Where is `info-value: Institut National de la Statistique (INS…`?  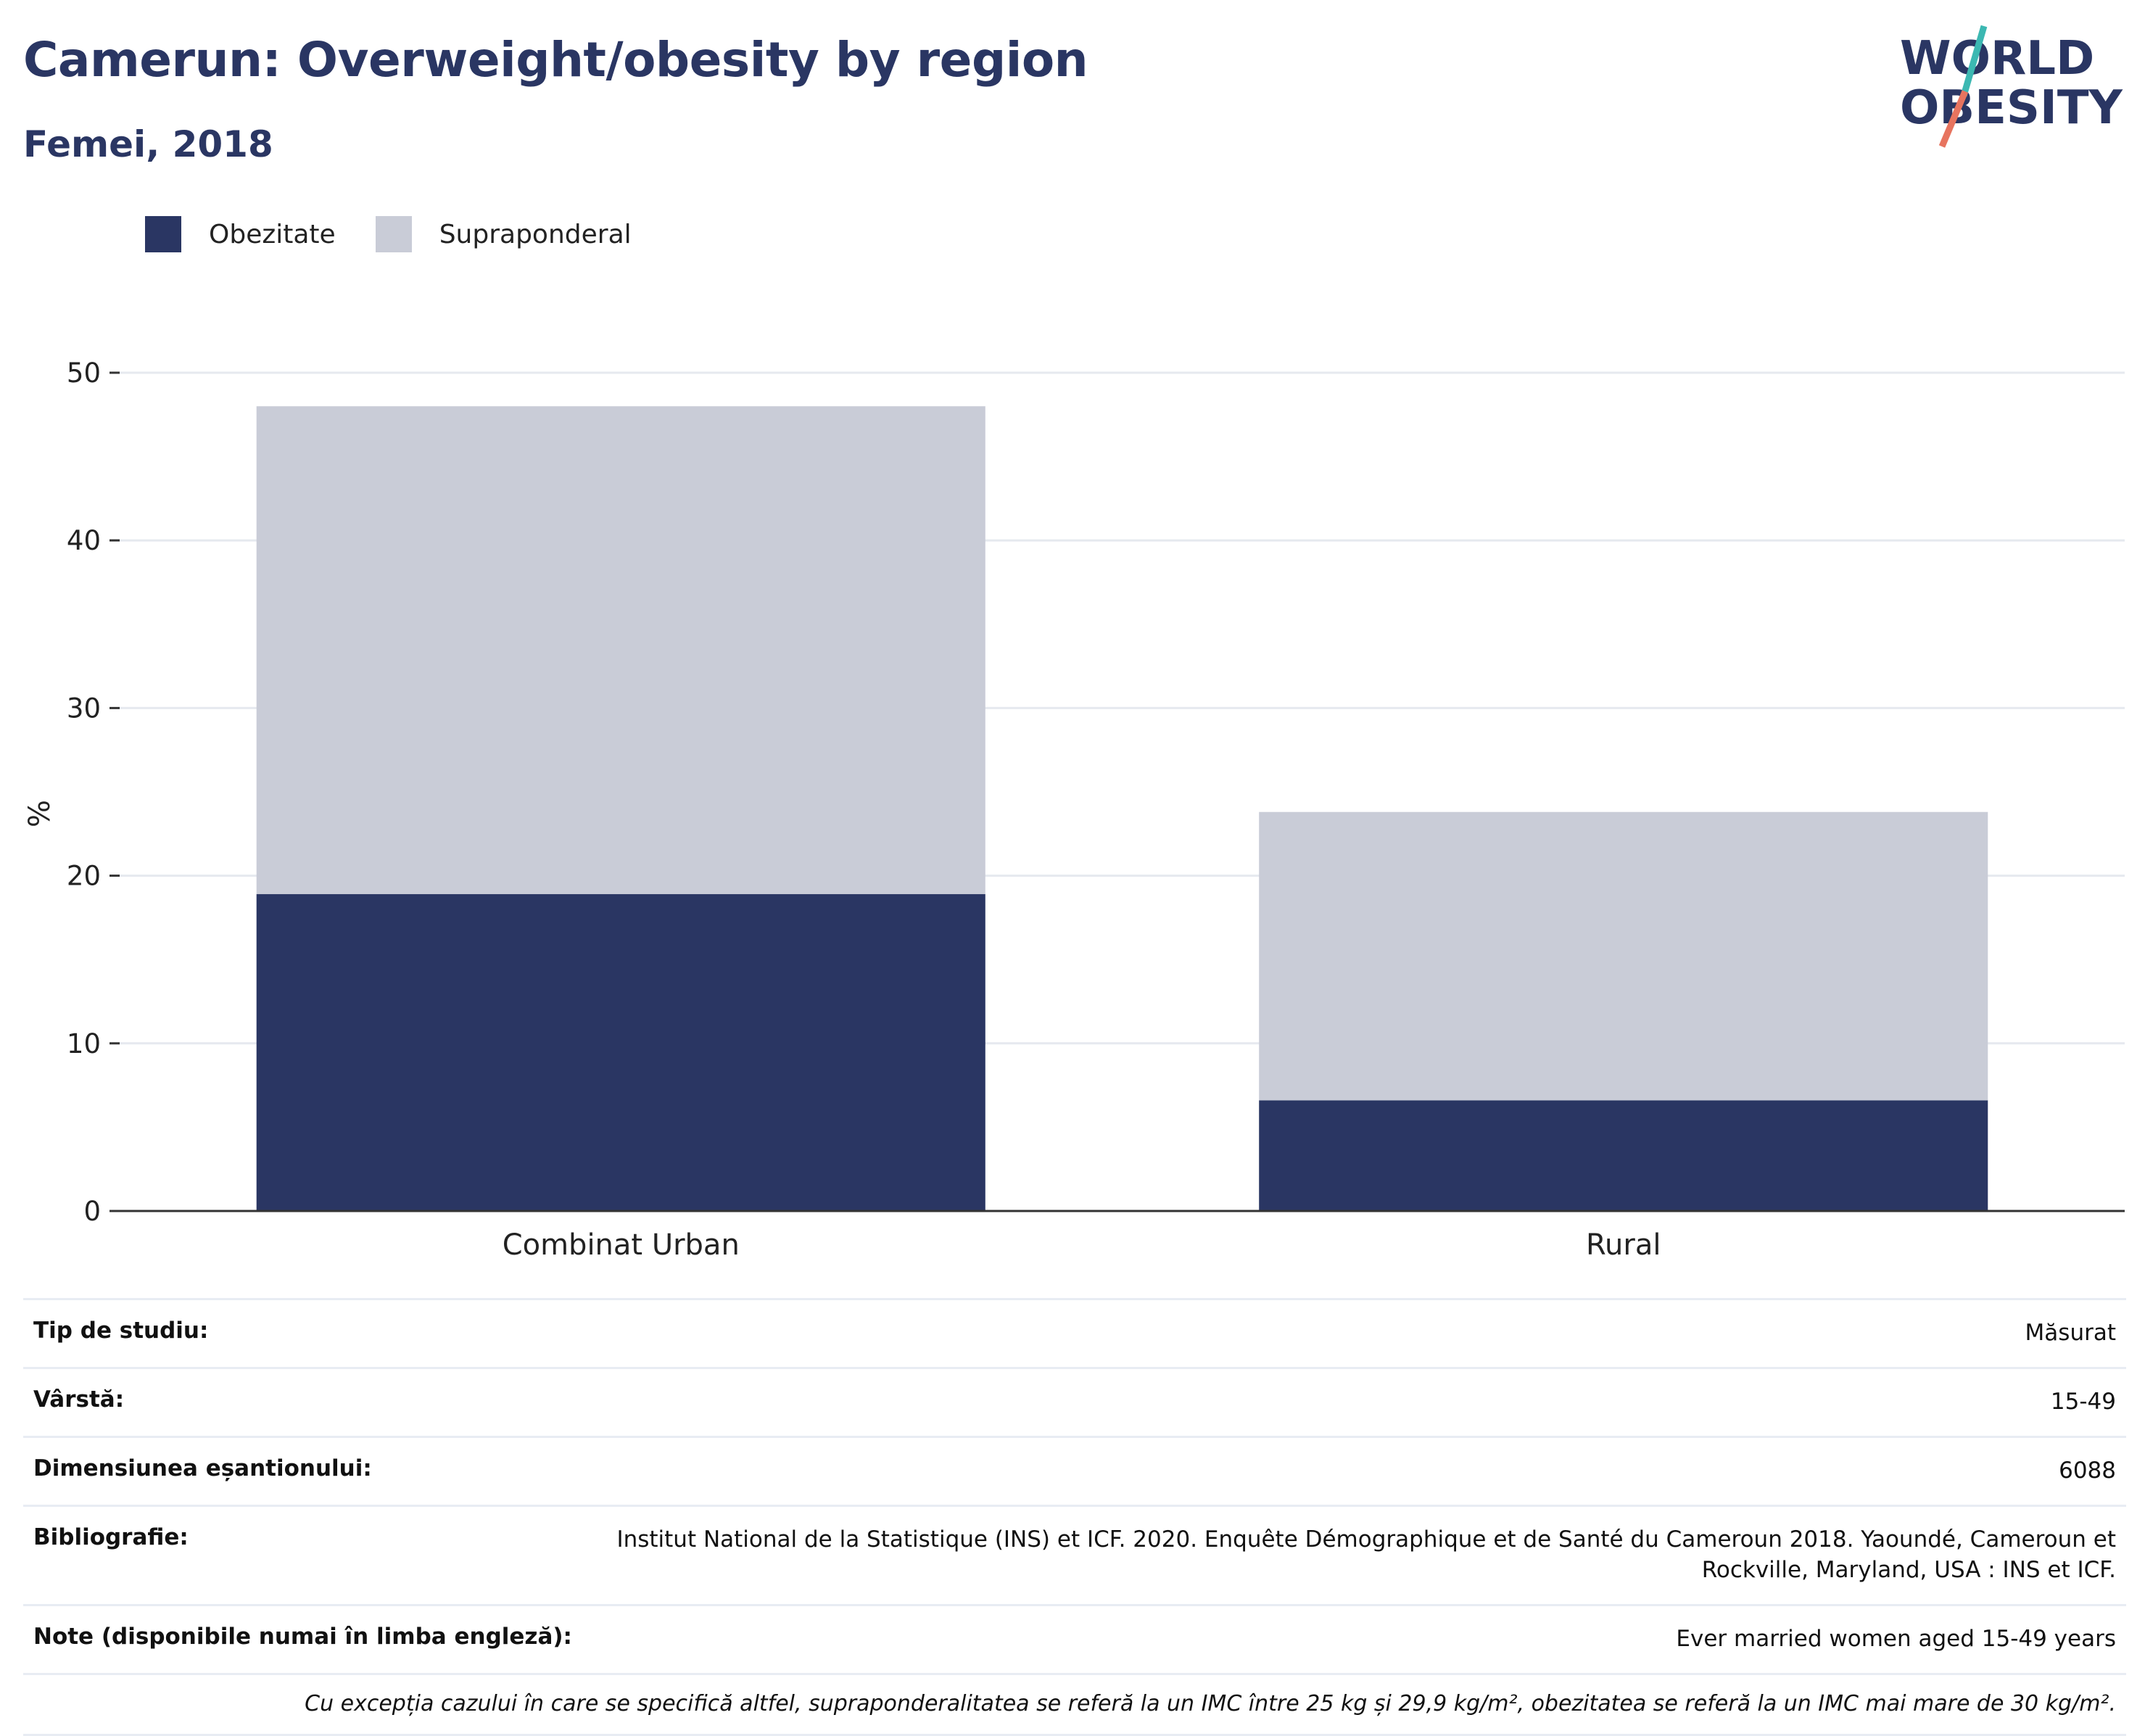
info-value: Institut National de la Statistique (INS… is located at coordinates (1366, 1555).